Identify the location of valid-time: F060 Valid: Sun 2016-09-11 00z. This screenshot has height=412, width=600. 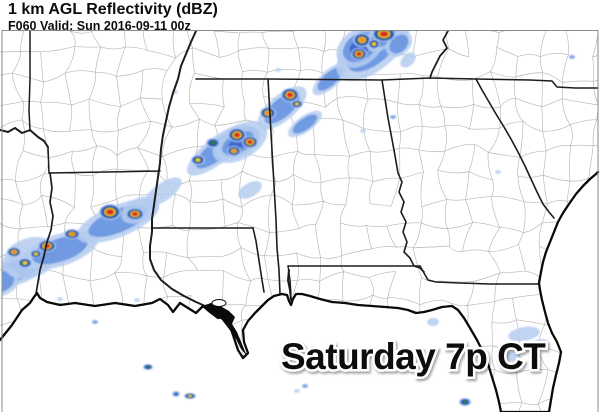
(99, 26).